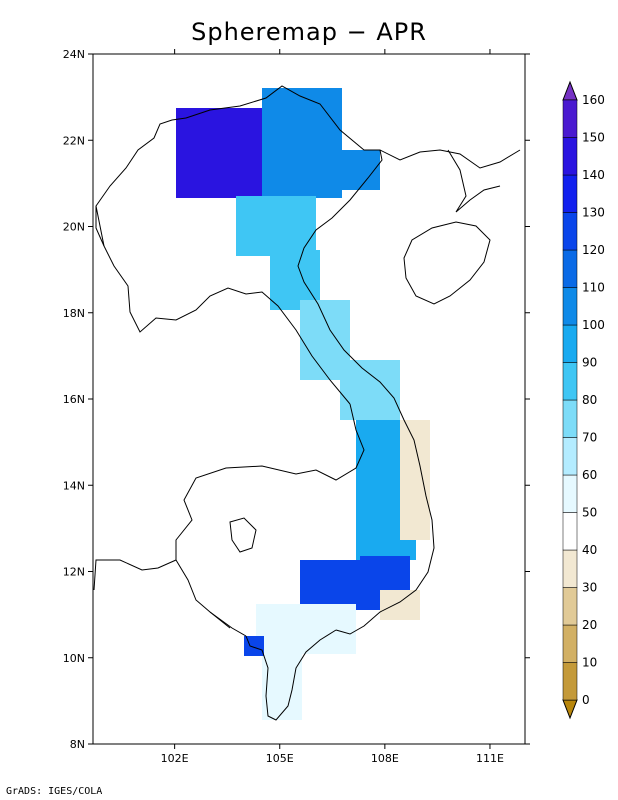 The height and width of the screenshot is (800, 618). What do you see at coordinates (74, 54) in the screenshot?
I see `lat-tick-label: 24N` at bounding box center [74, 54].